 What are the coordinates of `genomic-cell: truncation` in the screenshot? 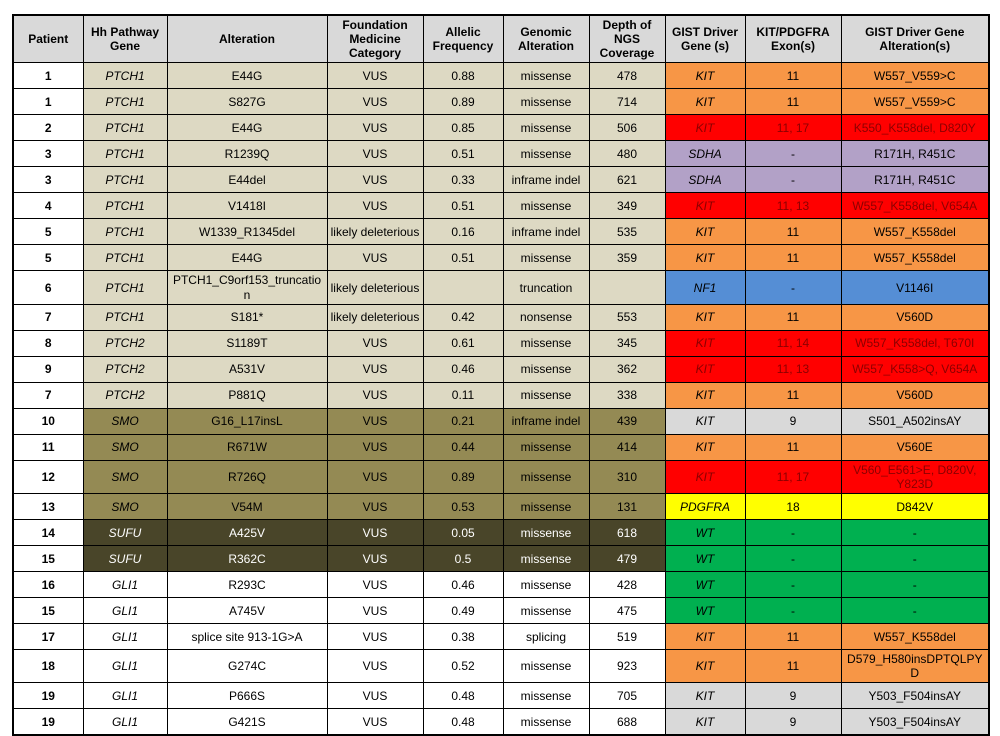 It's located at (546, 287).